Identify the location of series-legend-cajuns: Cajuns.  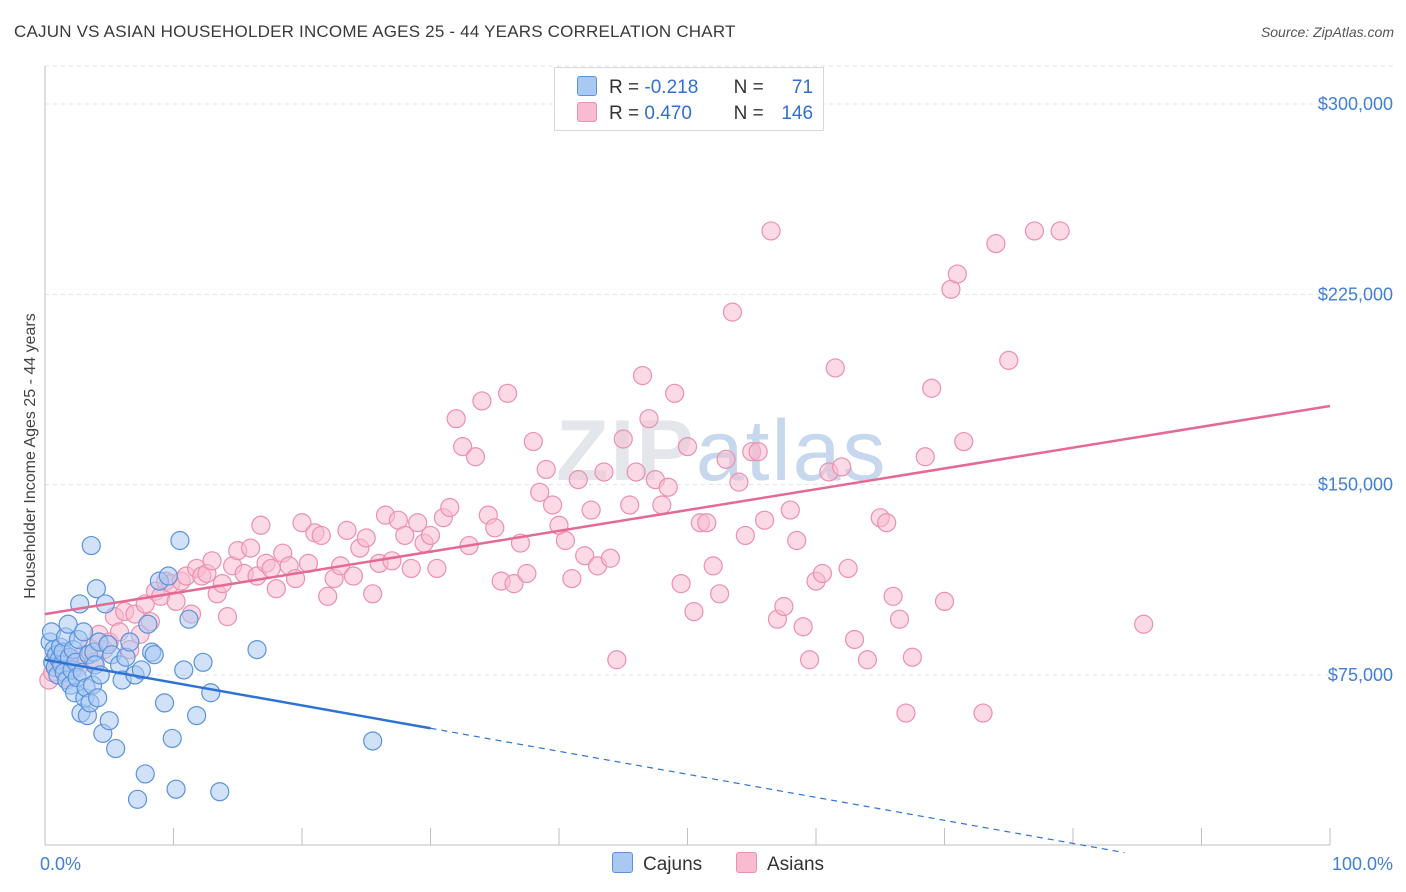
(657, 864).